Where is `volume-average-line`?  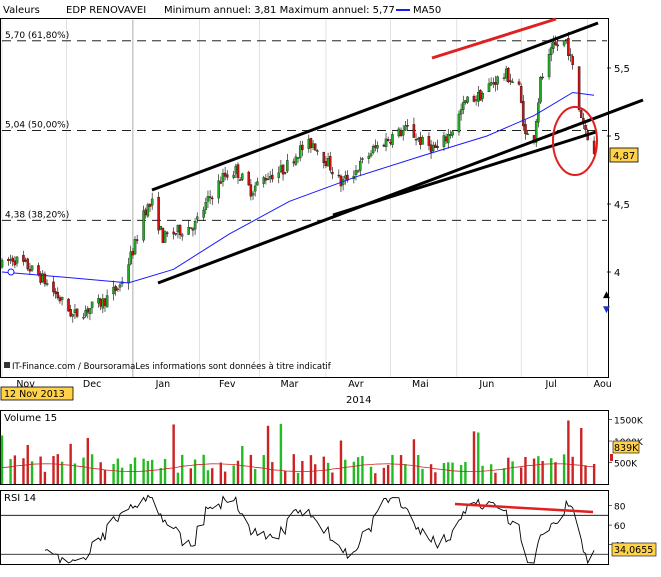
volume-average-line is located at coordinates (298, 467).